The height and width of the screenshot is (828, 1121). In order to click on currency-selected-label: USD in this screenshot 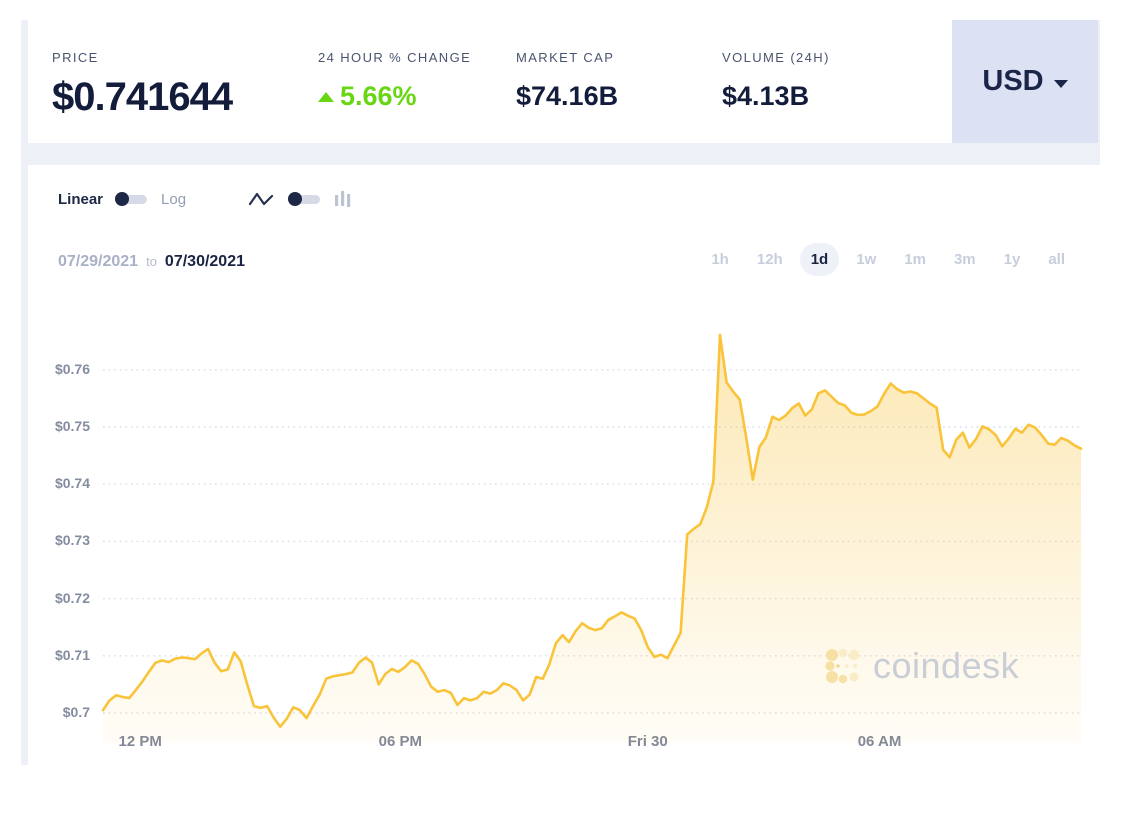, I will do `click(1013, 81)`.